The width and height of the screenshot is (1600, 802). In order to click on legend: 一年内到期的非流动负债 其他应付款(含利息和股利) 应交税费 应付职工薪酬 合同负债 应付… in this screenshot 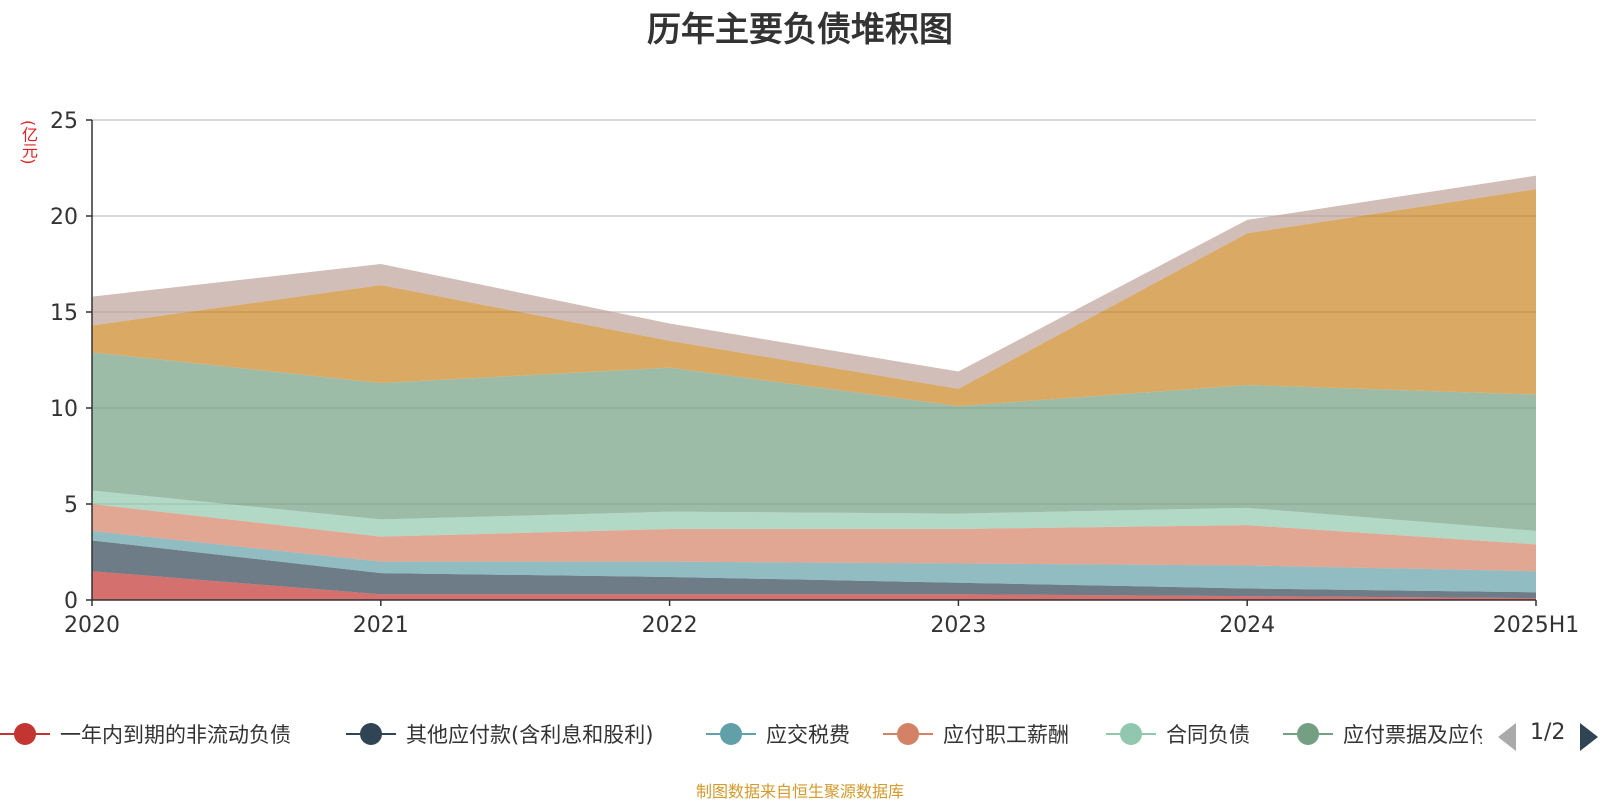, I will do `click(800, 734)`.